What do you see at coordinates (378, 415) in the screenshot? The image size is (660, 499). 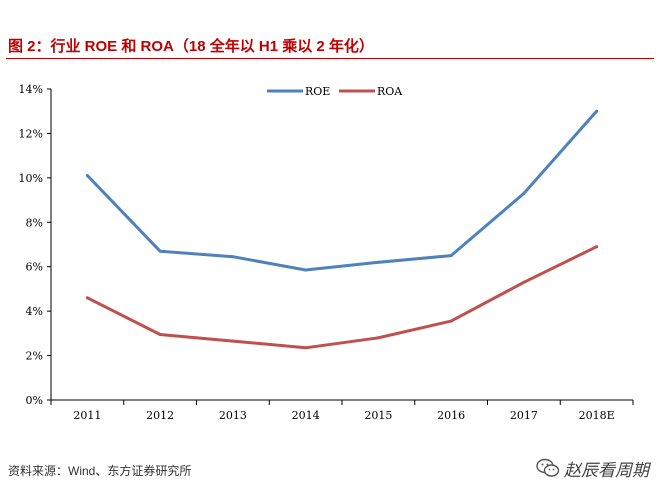 I see `x-tick-label: 2015` at bounding box center [378, 415].